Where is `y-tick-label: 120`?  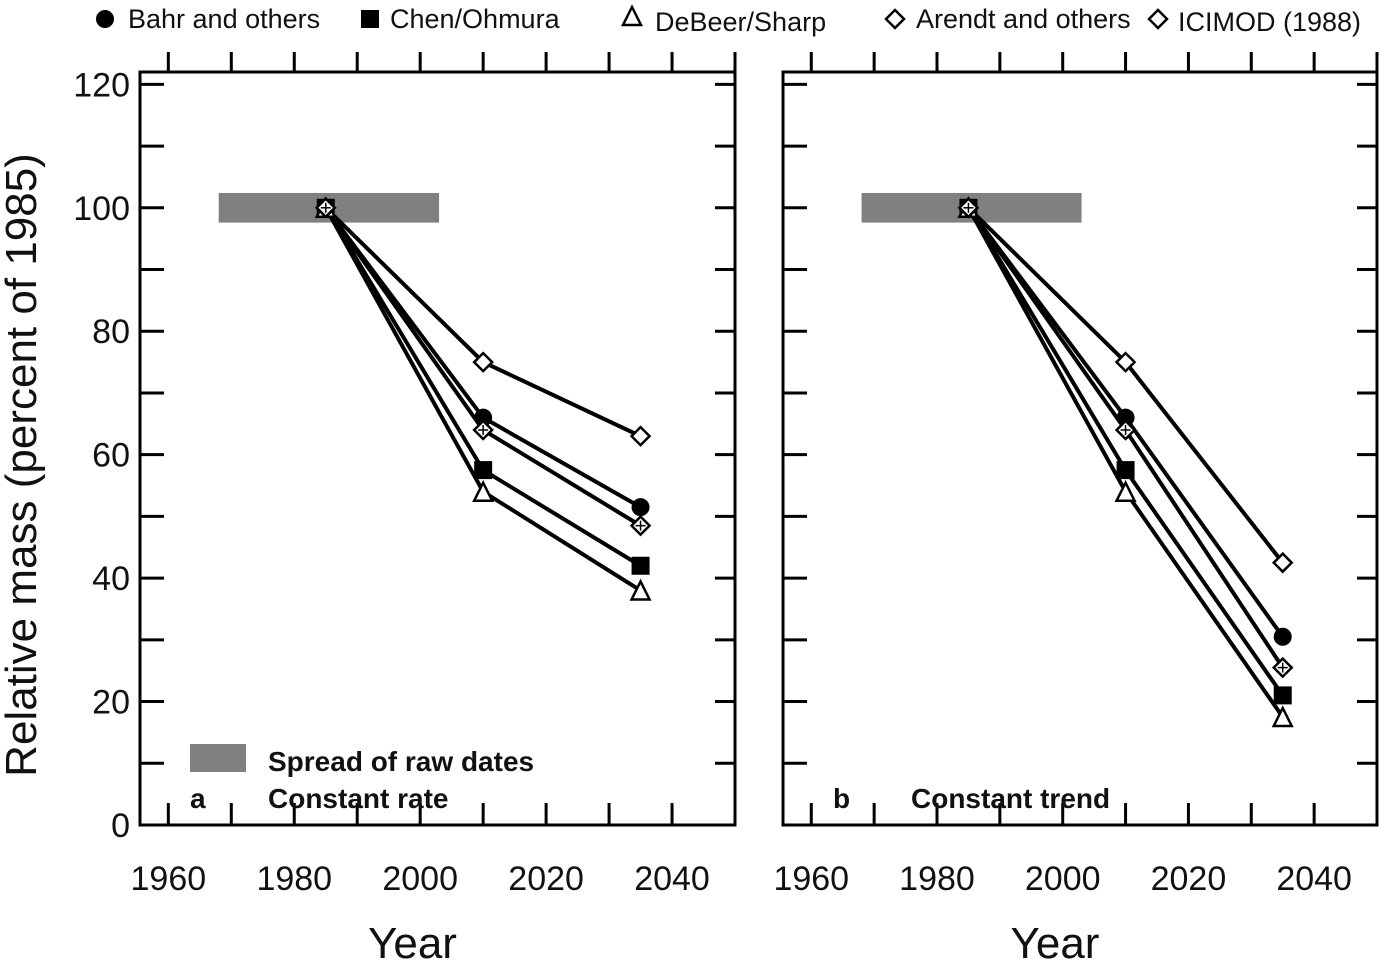
y-tick-label: 120 is located at coordinates (101, 85).